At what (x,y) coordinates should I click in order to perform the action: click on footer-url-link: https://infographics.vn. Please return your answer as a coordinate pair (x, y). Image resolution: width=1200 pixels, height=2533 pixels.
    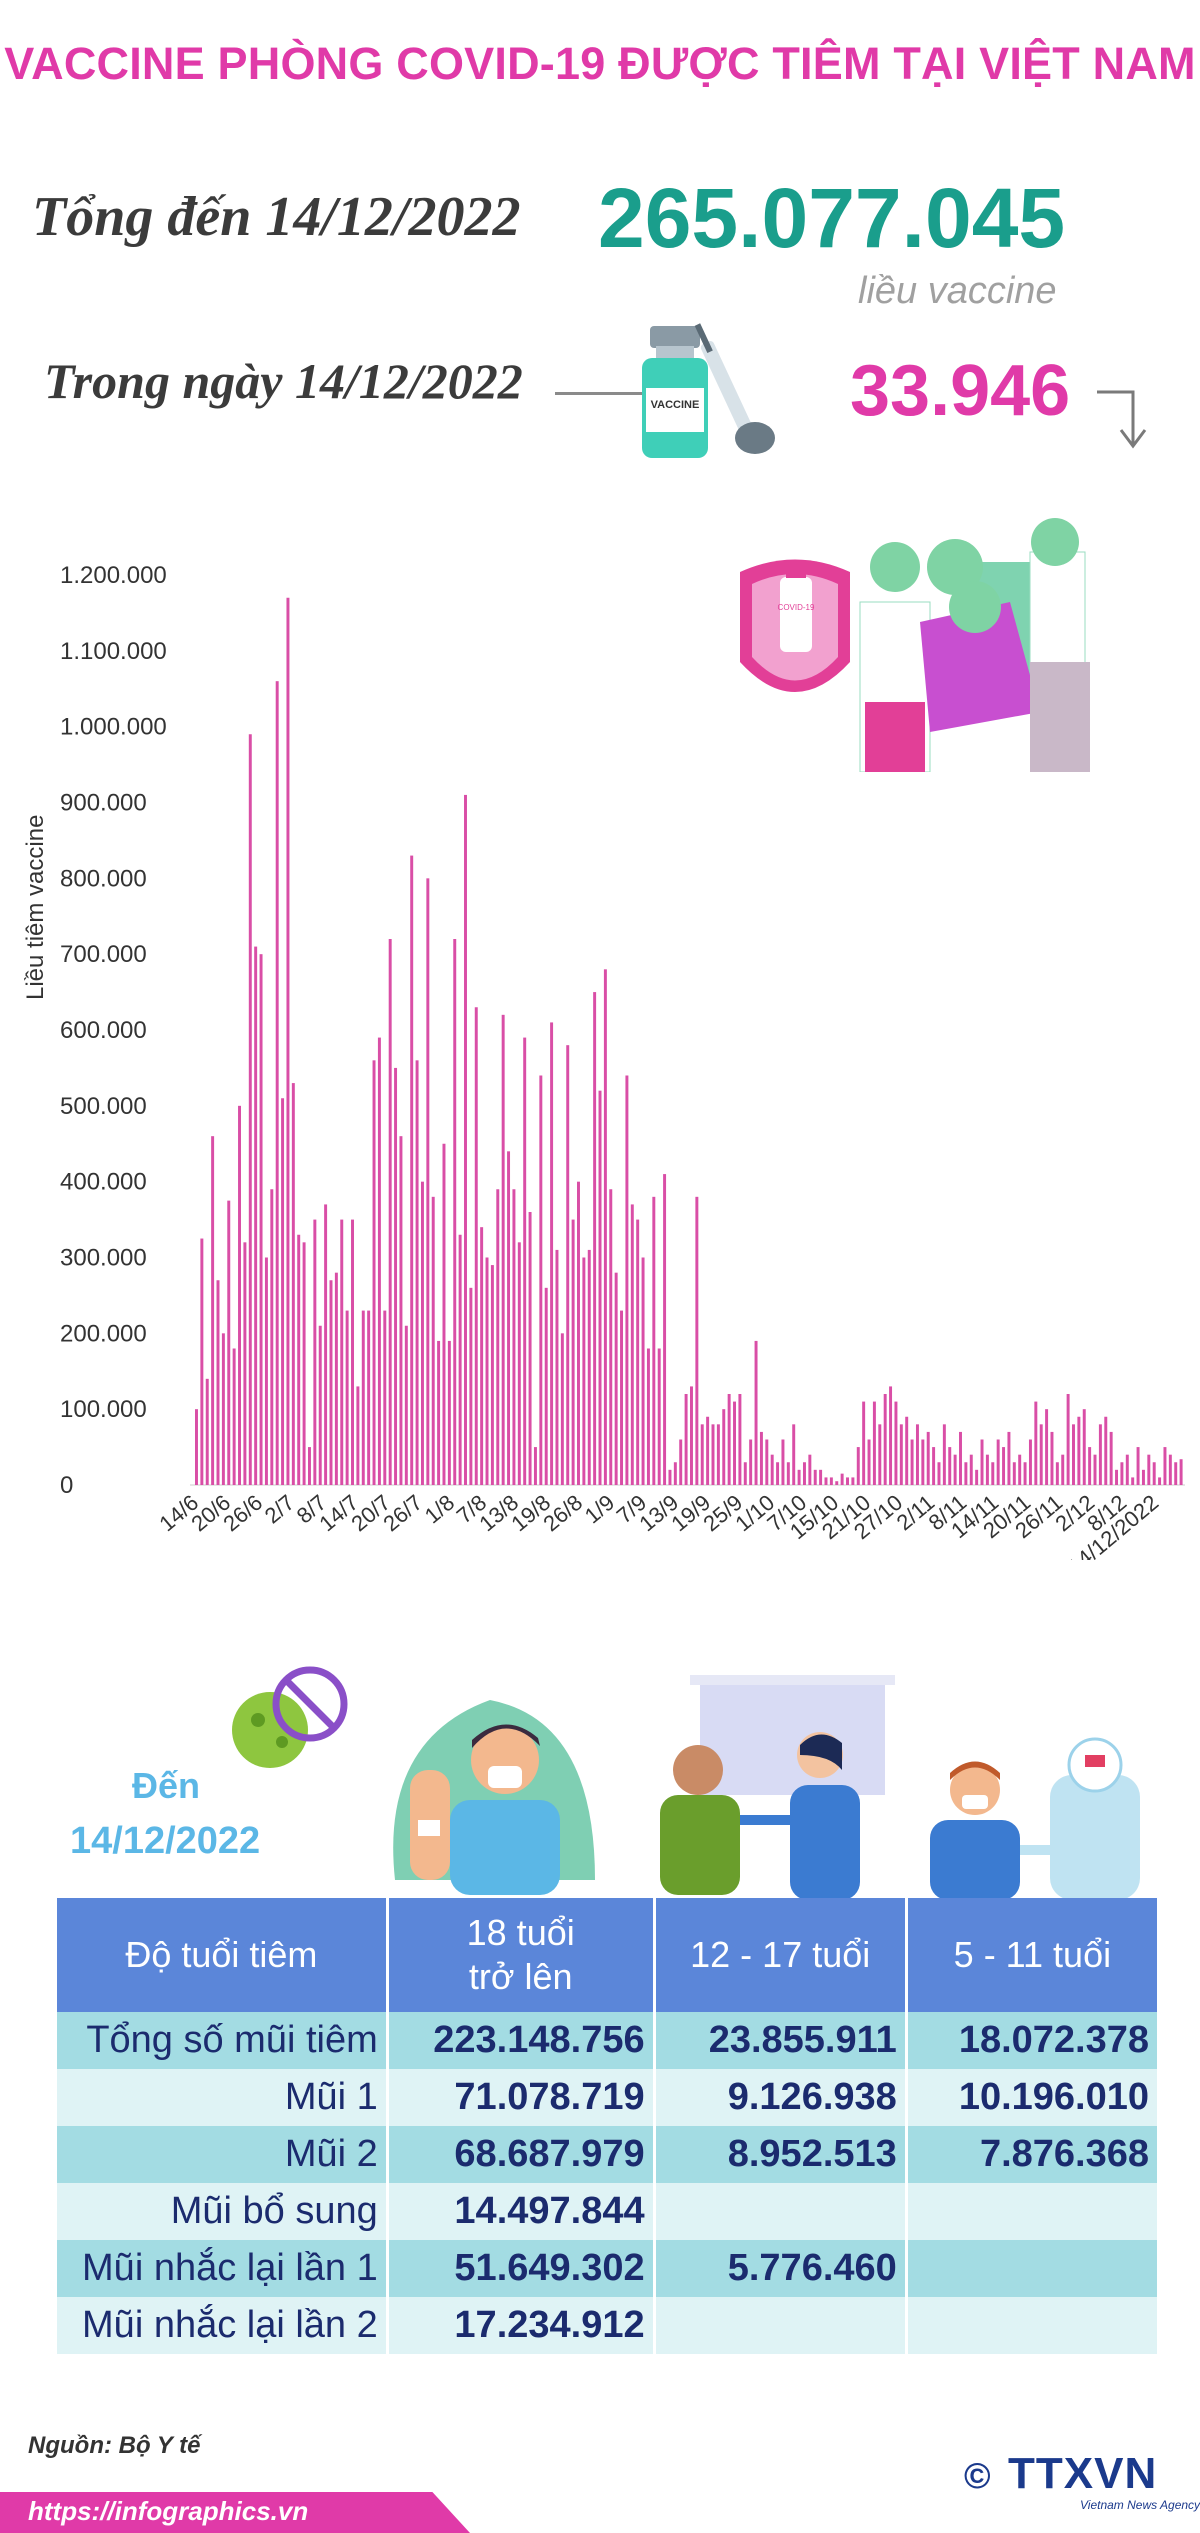
    Looking at the image, I should click on (168, 2511).